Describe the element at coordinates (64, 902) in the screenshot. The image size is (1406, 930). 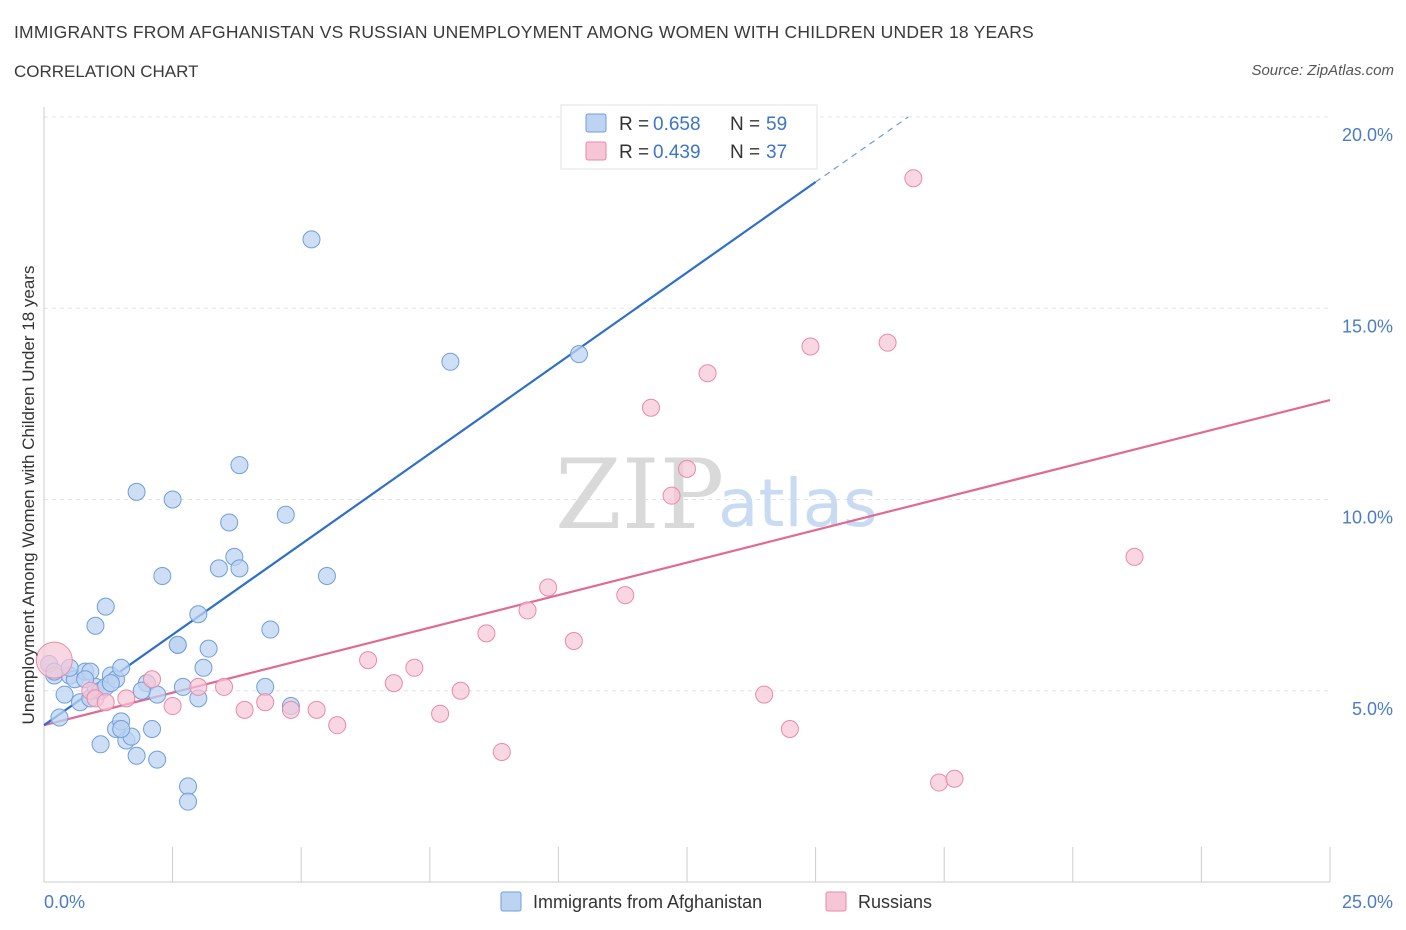
I see `x-tick-label: 0.0%` at that location.